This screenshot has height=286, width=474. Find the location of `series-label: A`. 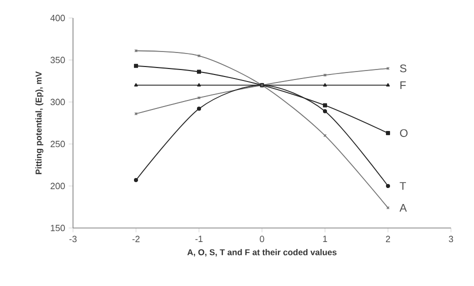

series-label: A is located at coordinates (403, 208).